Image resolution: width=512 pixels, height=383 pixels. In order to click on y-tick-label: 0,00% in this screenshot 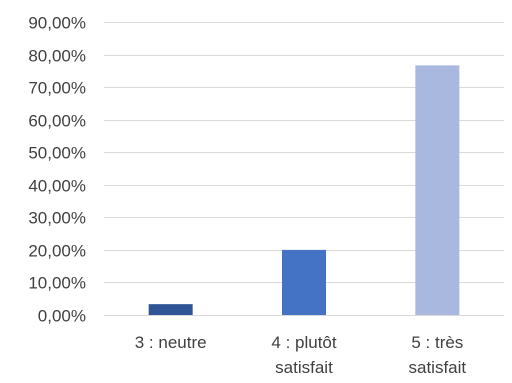, I will do `click(62, 316)`.